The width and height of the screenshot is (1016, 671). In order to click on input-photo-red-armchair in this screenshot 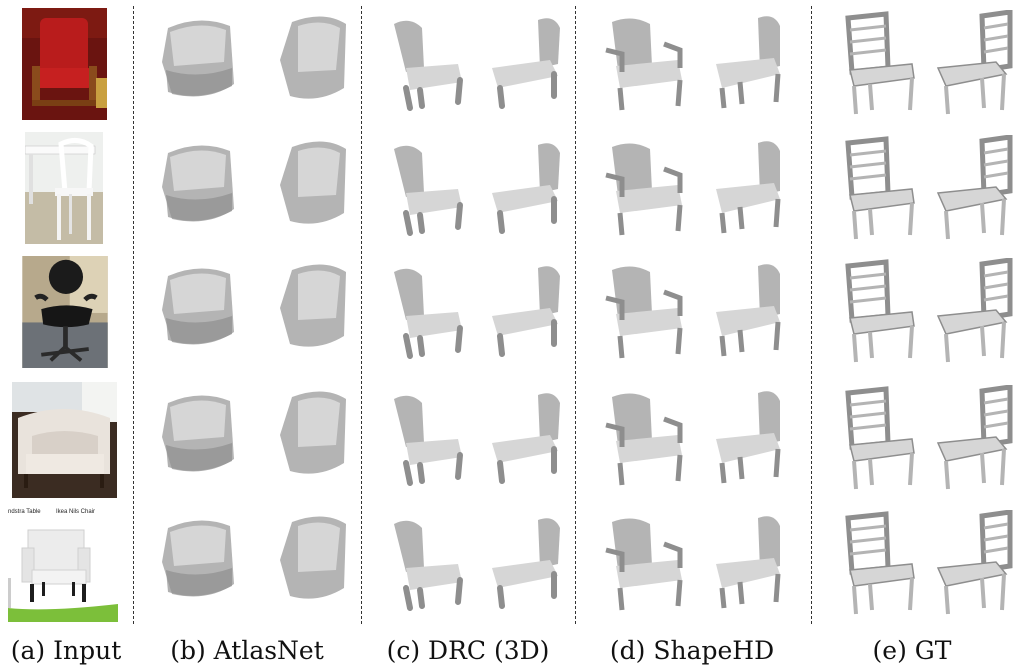, I will do `click(64, 64)`.